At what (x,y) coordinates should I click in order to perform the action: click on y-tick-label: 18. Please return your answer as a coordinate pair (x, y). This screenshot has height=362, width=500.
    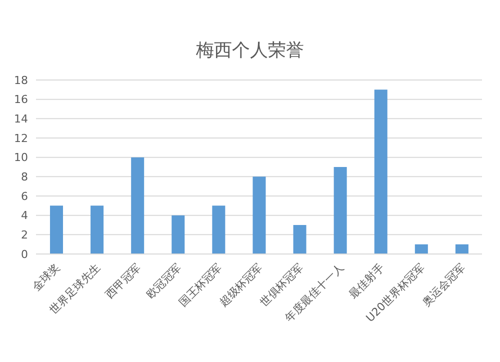
    Looking at the image, I should click on (21, 80).